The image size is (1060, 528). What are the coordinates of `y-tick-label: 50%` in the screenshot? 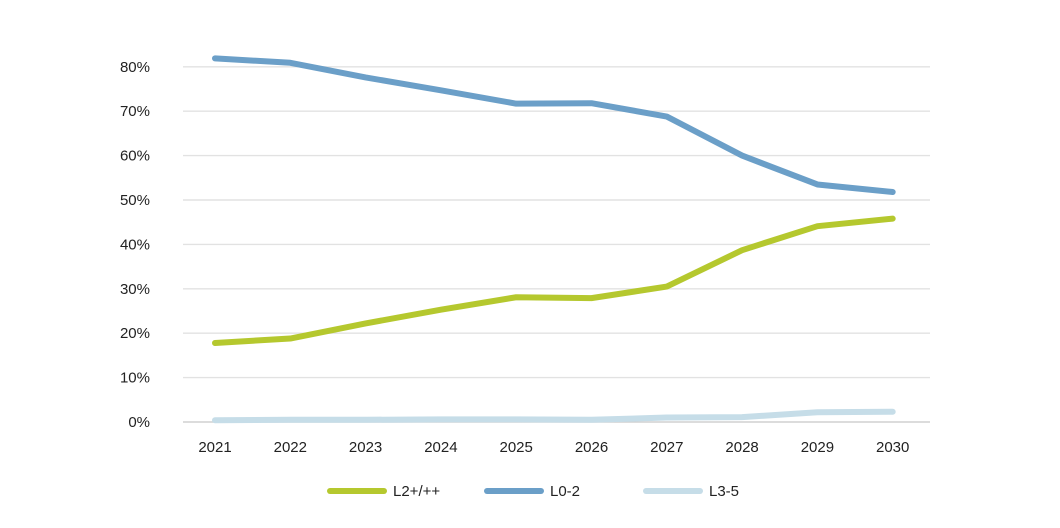 It's located at (135, 200).